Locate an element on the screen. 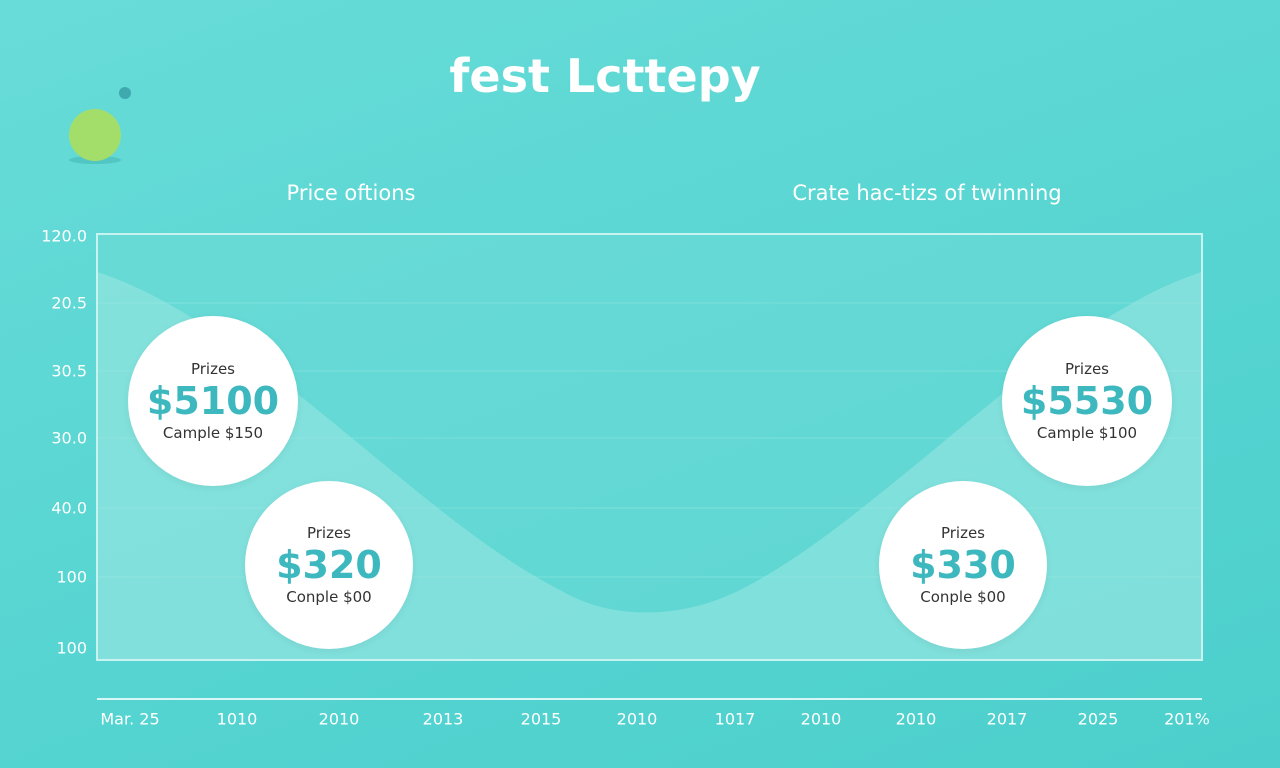 The width and height of the screenshot is (1280, 768). x-label: 2017 is located at coordinates (1007, 719).